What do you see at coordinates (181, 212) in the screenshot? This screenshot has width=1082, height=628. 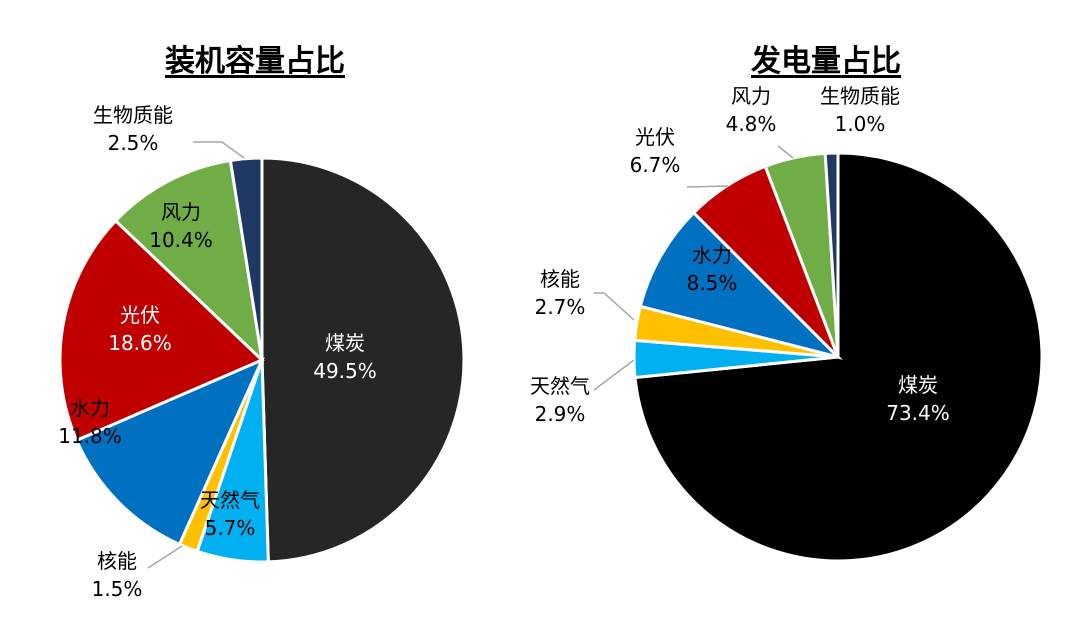 I see `pie0-label-name-5: 风力` at bounding box center [181, 212].